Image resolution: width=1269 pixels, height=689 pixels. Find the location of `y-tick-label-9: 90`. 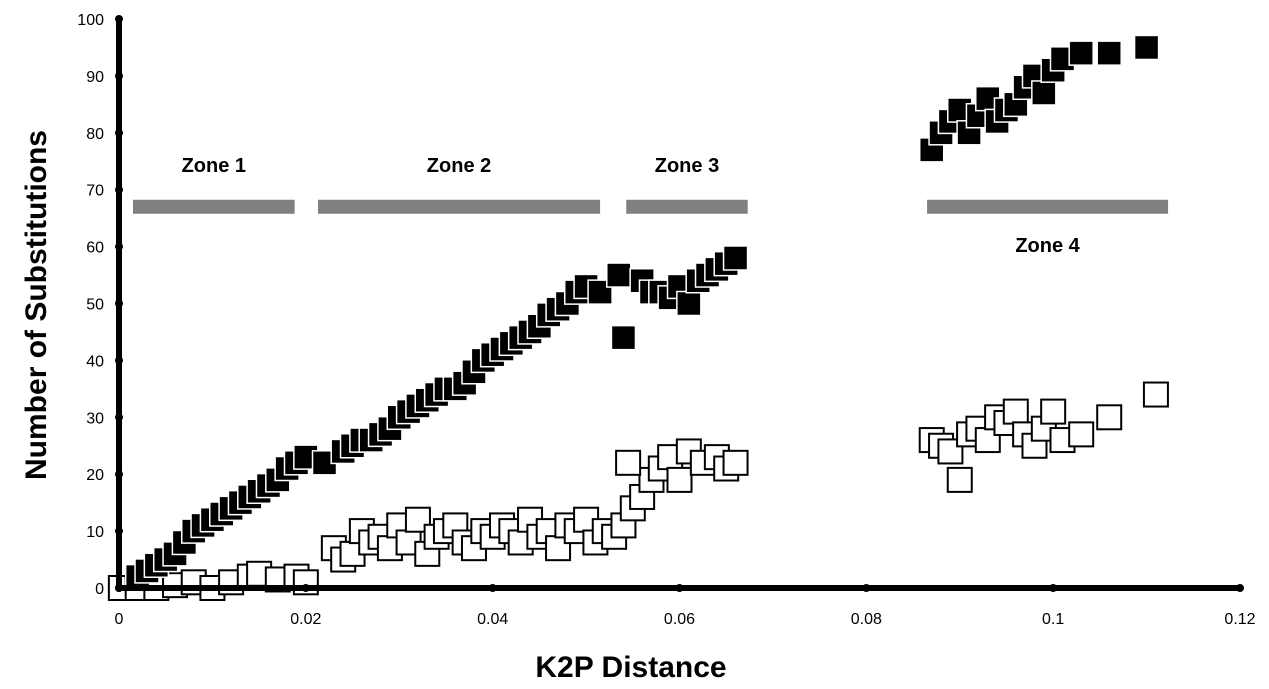

y-tick-label-9: 90 is located at coordinates (95, 77).